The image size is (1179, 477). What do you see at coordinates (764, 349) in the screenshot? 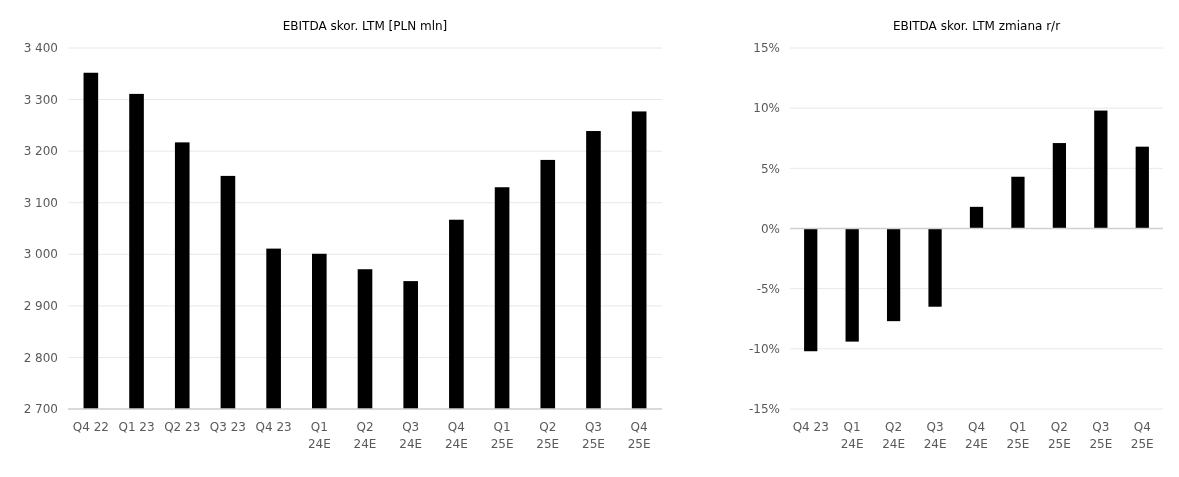
I see `y-tick-label: -10%` at bounding box center [764, 349].